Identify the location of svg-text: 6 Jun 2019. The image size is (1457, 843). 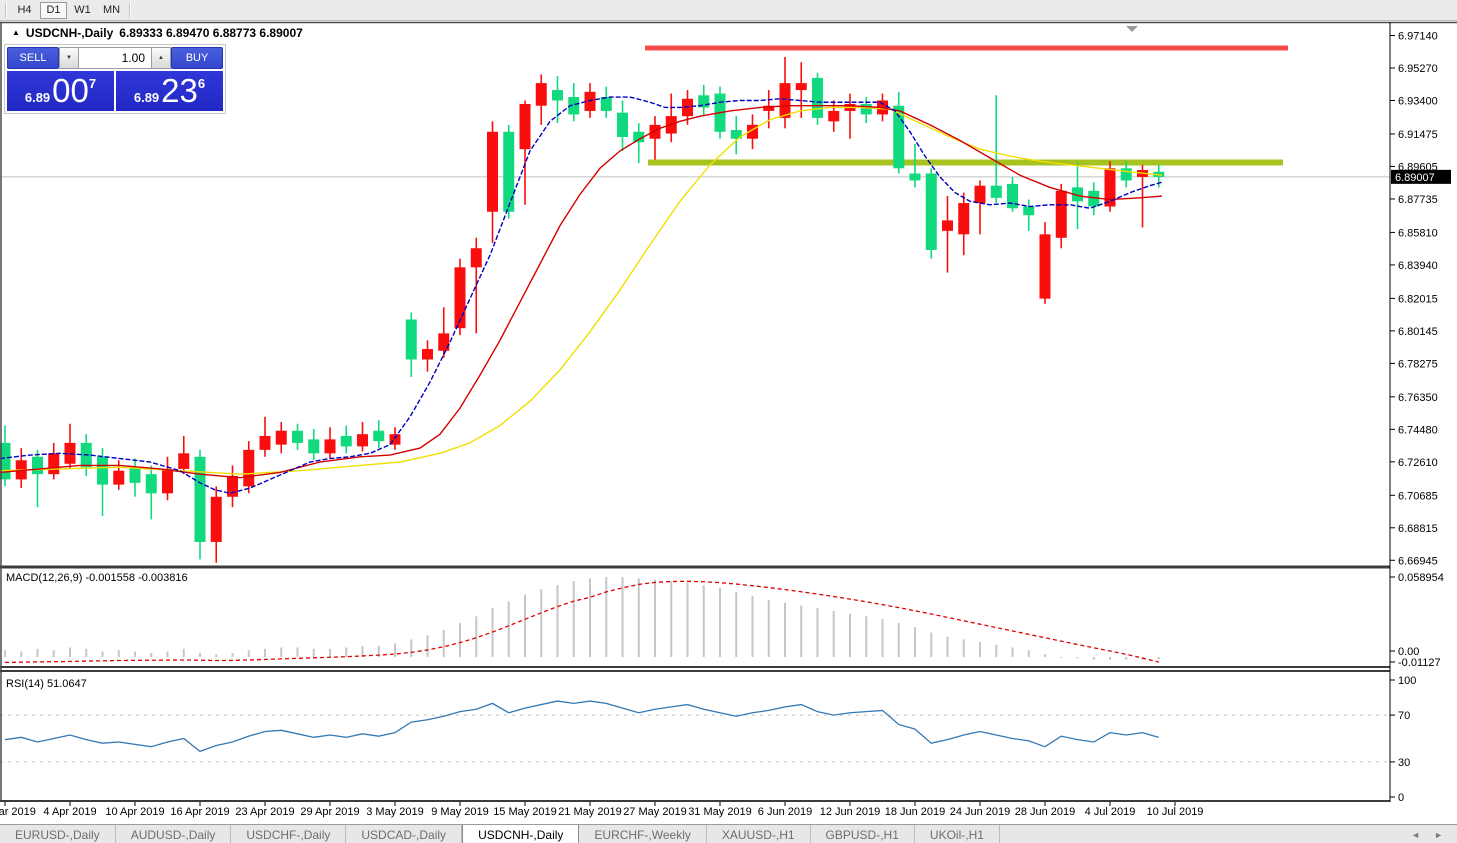
(785, 812).